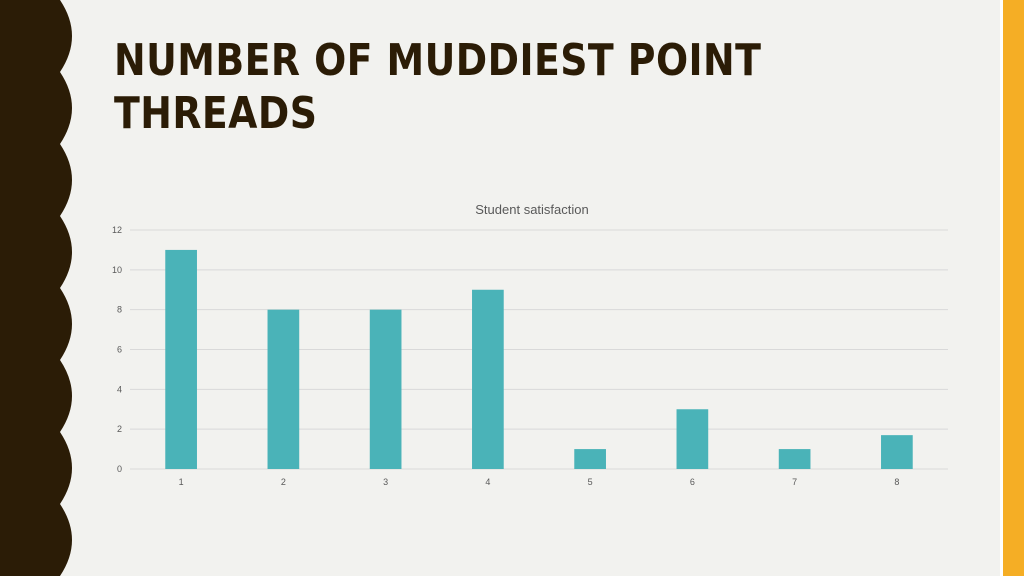 The width and height of the screenshot is (1024, 576). What do you see at coordinates (119, 429) in the screenshot?
I see `y-tick-label: 2` at bounding box center [119, 429].